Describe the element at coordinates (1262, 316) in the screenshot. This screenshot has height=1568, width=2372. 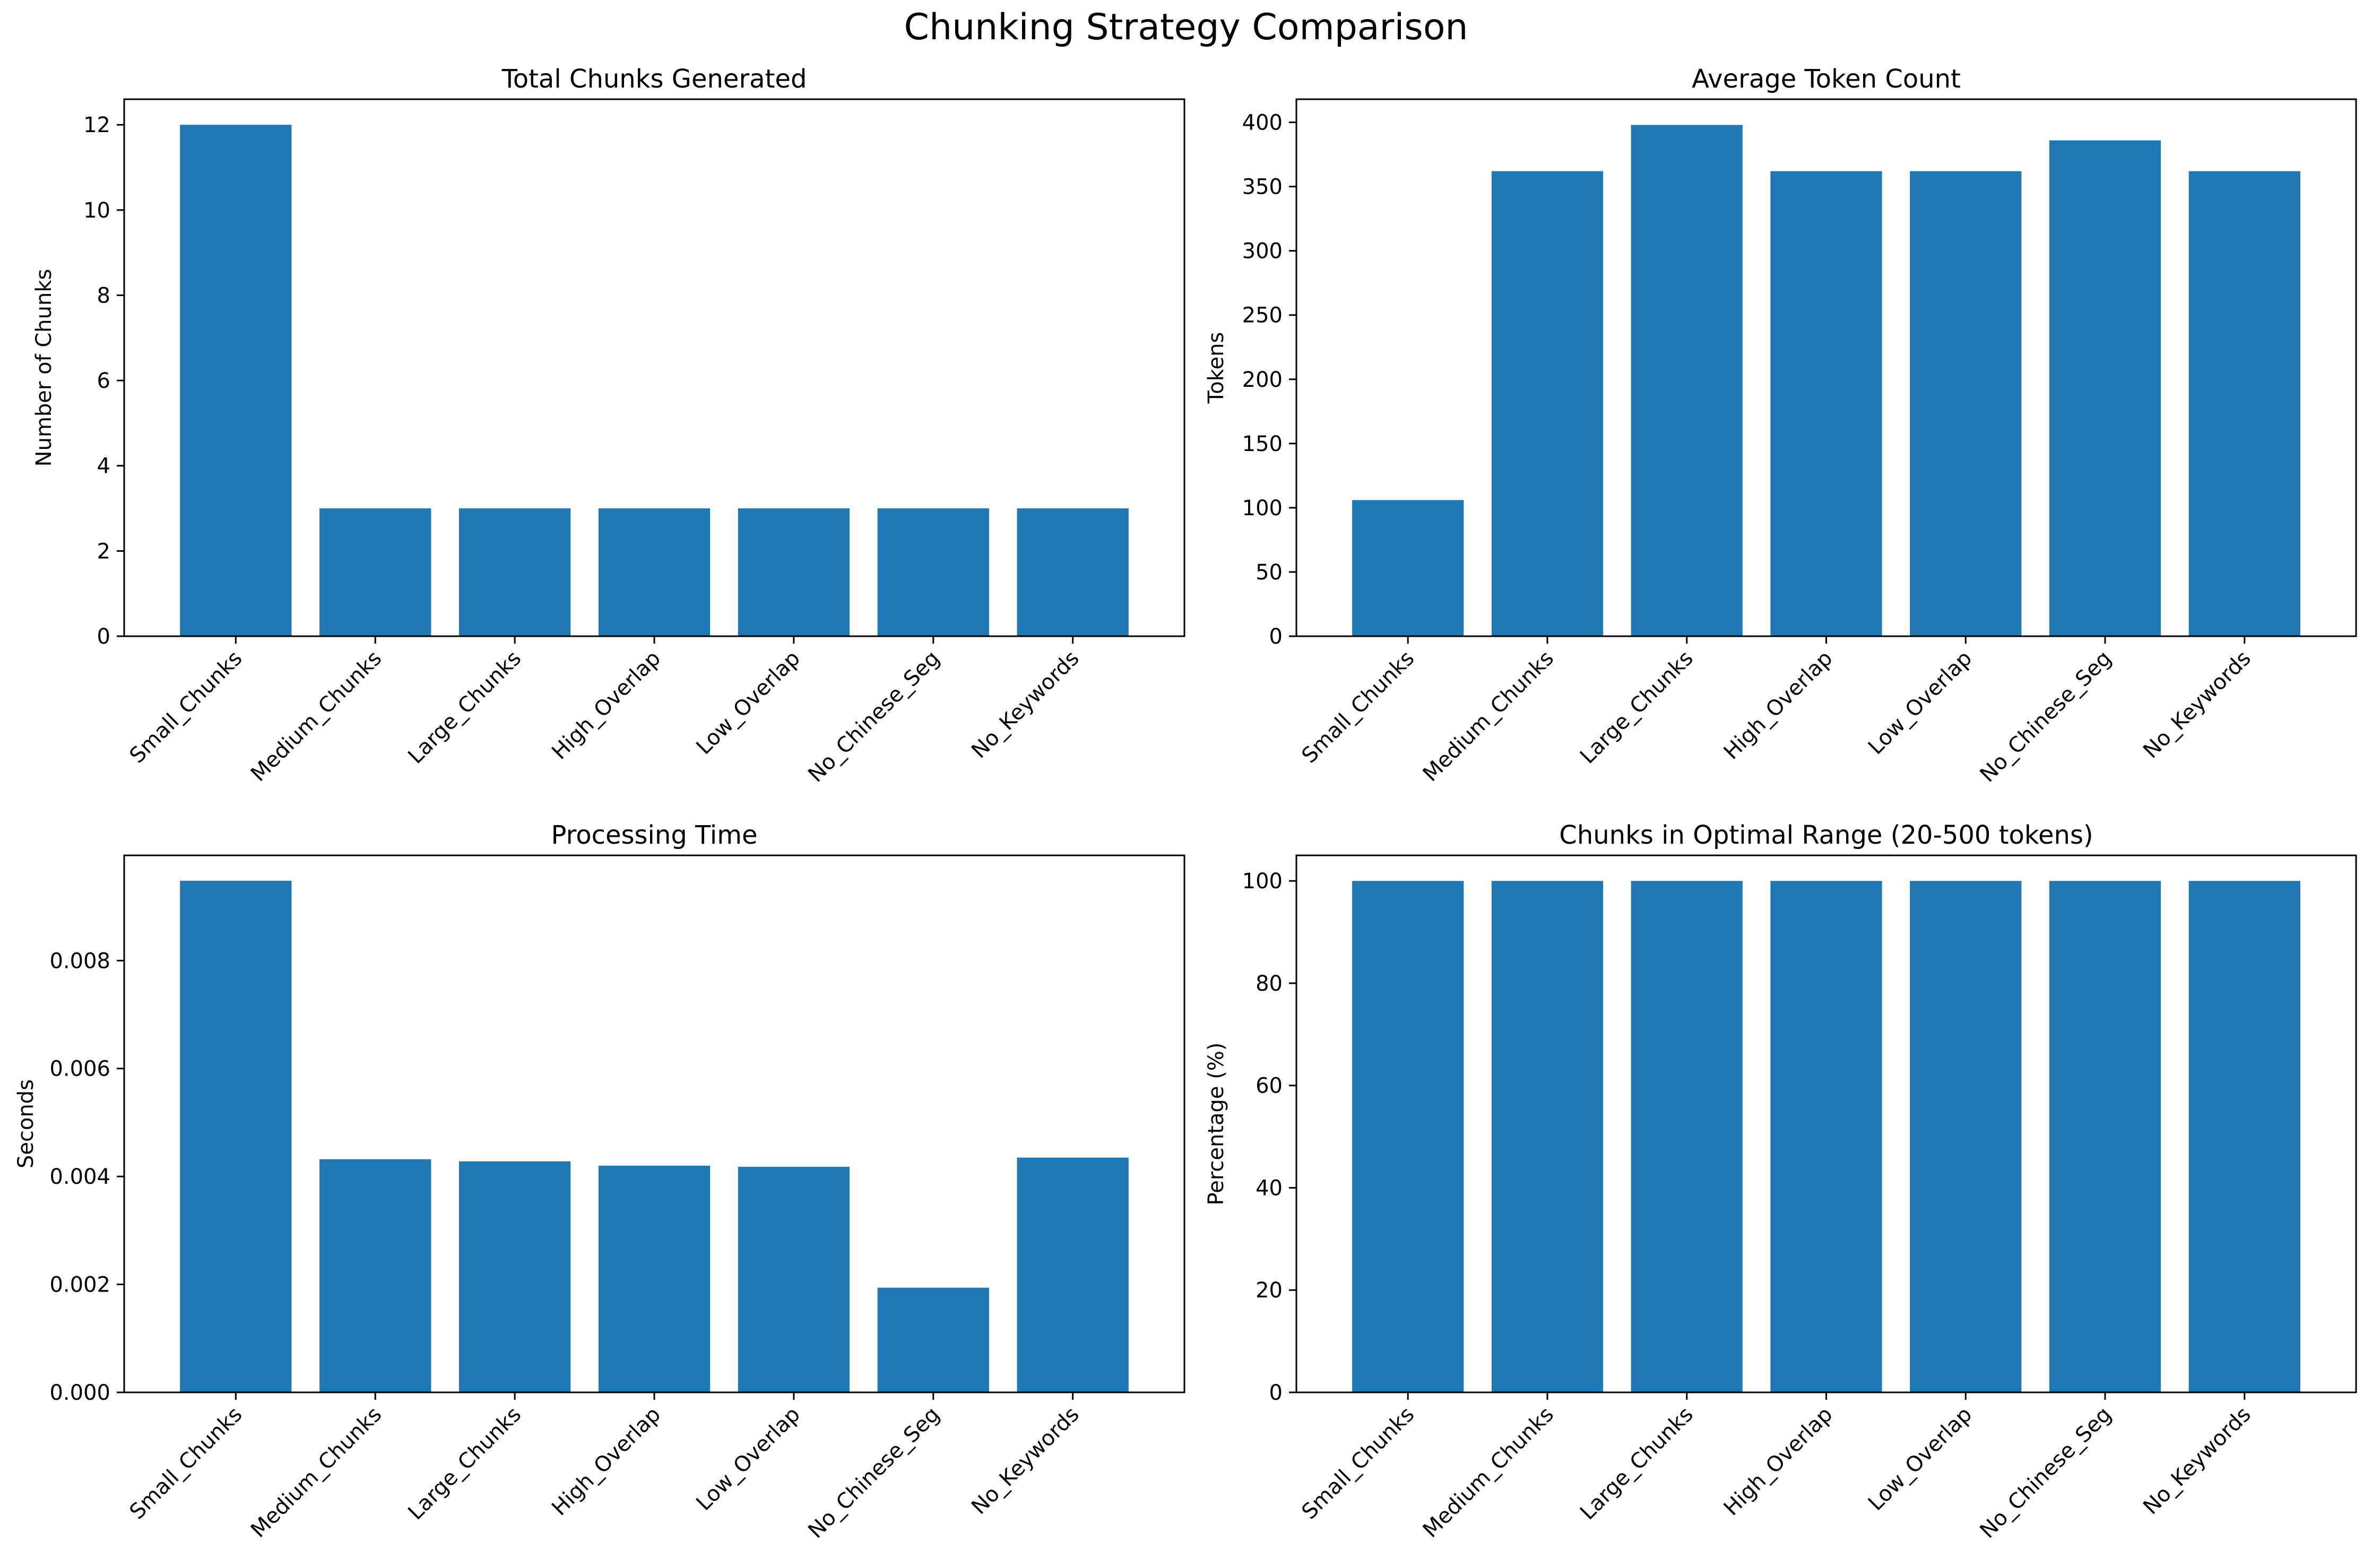
I see `y-tick-label: 250` at that location.